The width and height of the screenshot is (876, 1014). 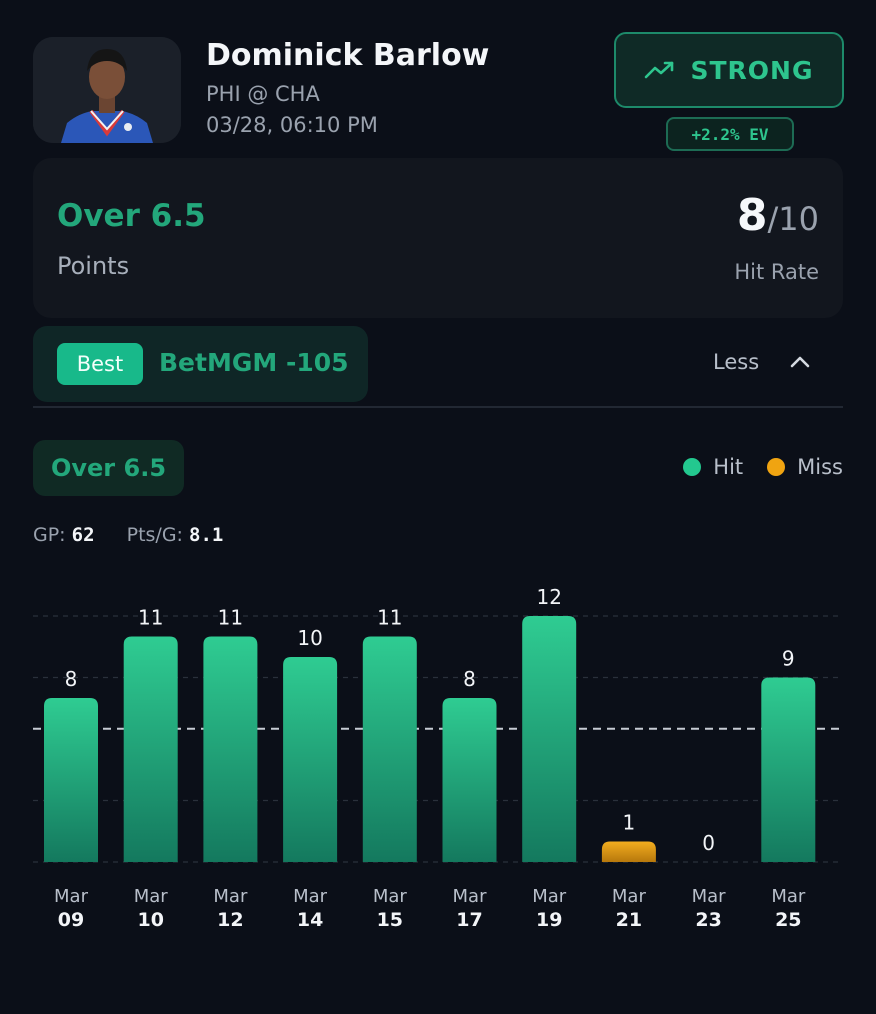 I want to click on x-tick-day: 17, so click(x=469, y=920).